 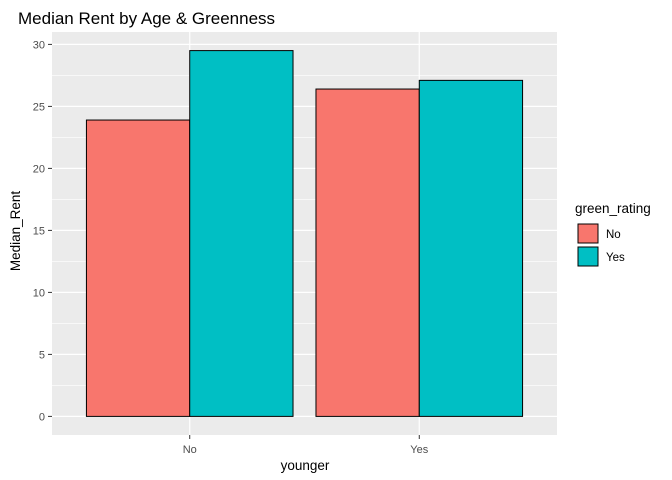 I want to click on x-tick-label: Yes, so click(x=419, y=450).